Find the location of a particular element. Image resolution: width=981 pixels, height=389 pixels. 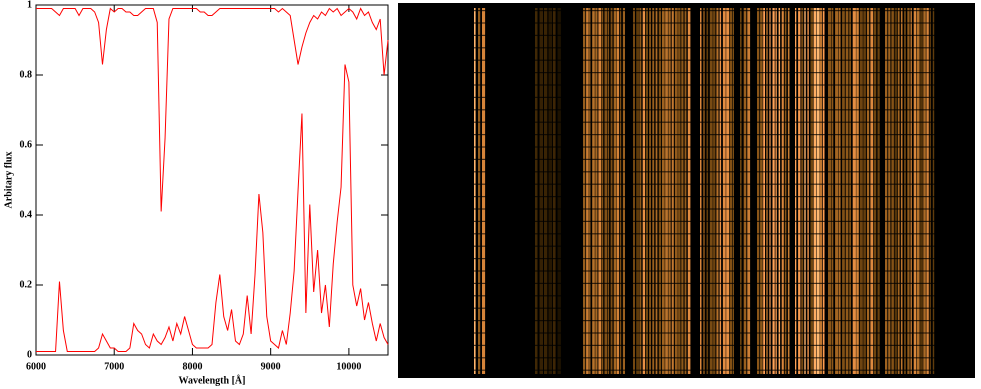

x-tick-label: 9000 is located at coordinates (271, 366).